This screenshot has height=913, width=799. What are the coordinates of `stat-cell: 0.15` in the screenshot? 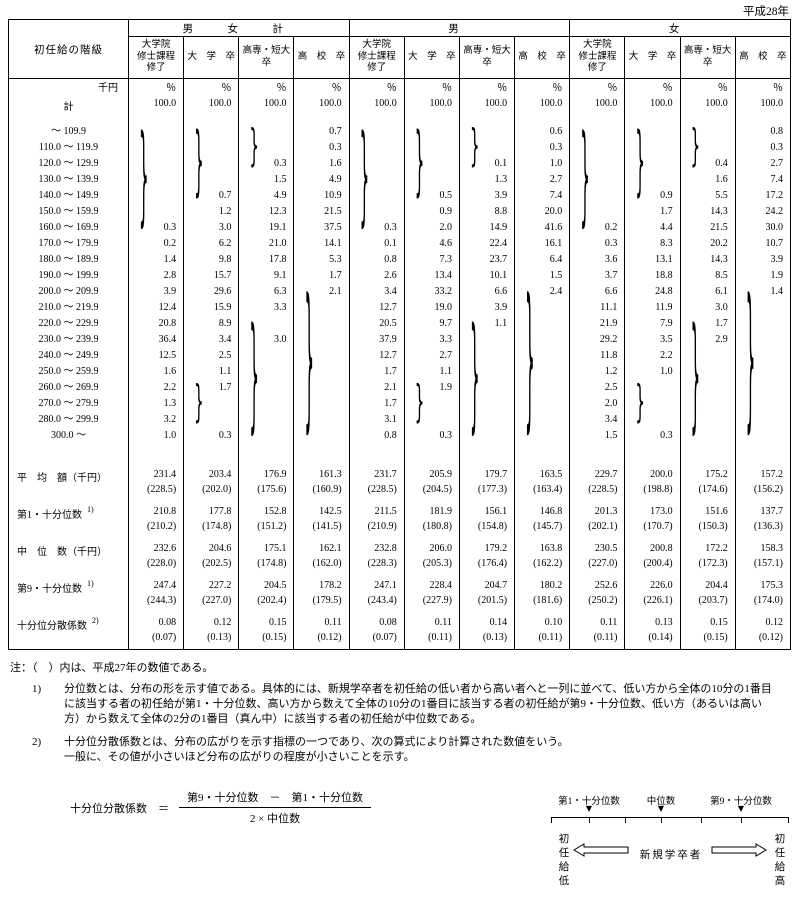 It's located at (707, 621).